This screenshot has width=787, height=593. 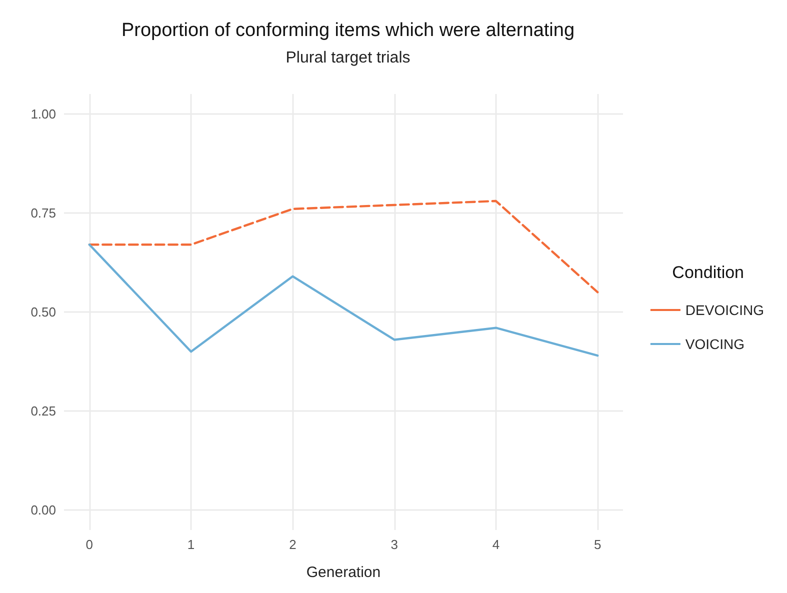 What do you see at coordinates (191, 544) in the screenshot?
I see `x-tick-label: 1` at bounding box center [191, 544].